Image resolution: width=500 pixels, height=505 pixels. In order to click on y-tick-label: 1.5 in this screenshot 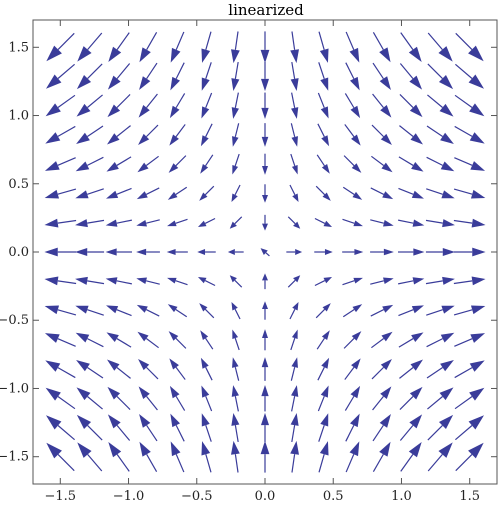, I will do `click(18, 47)`.